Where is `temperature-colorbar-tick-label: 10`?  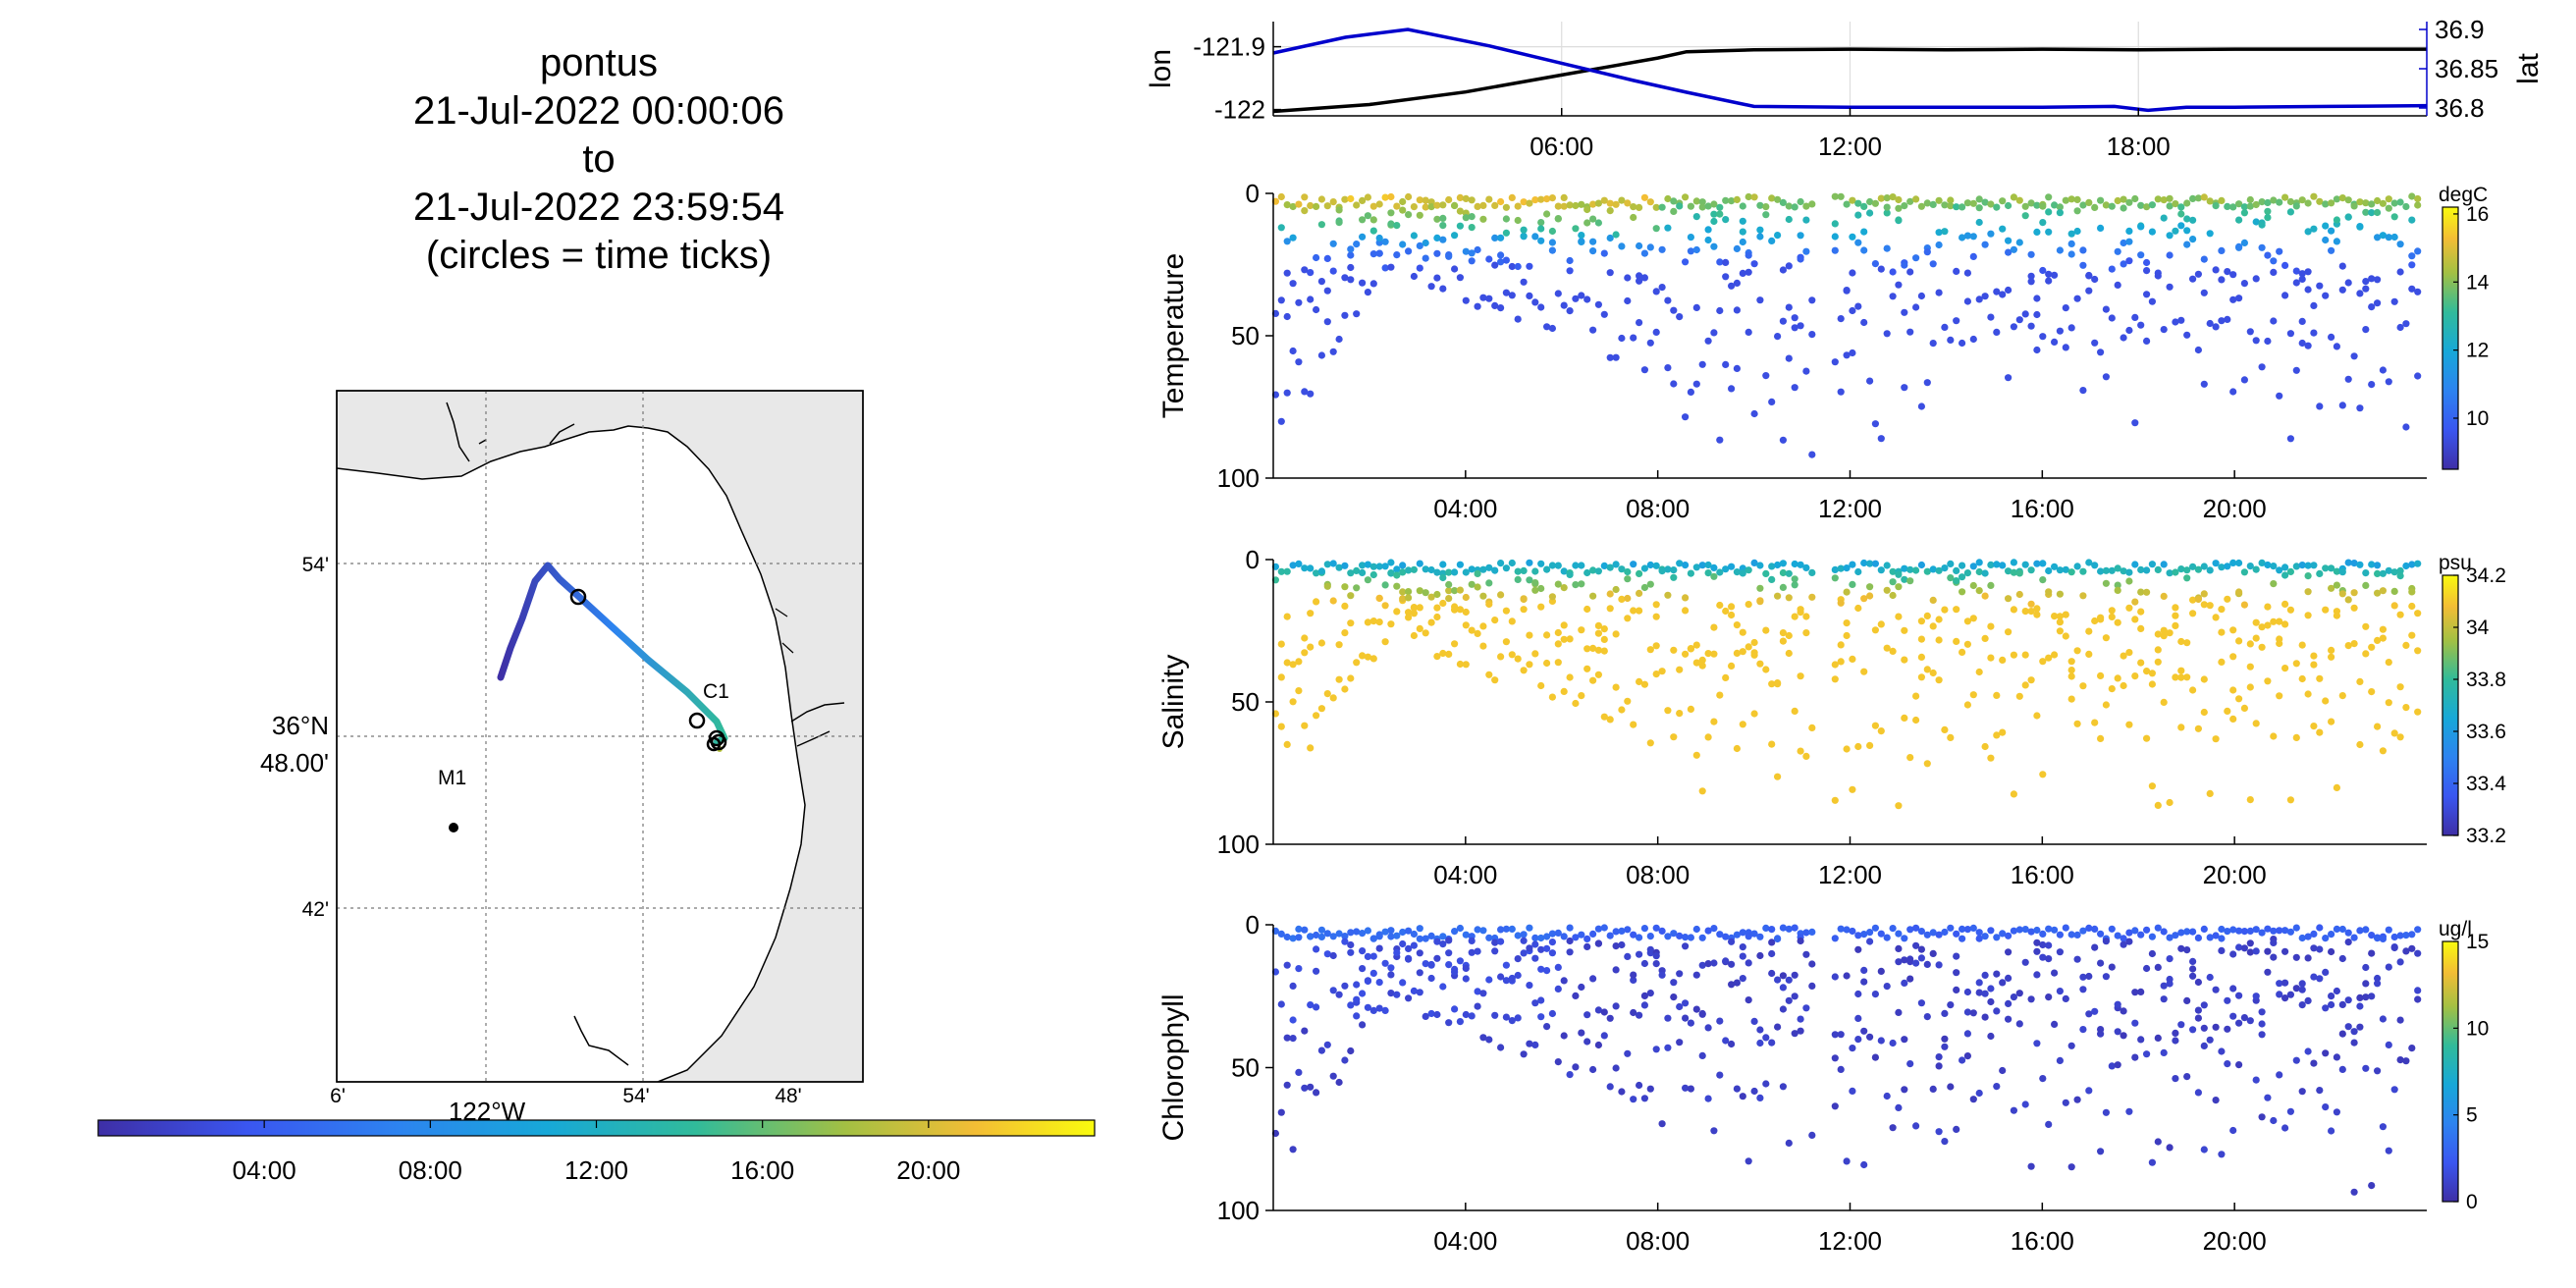 temperature-colorbar-tick-label: 10 is located at coordinates (2477, 418).